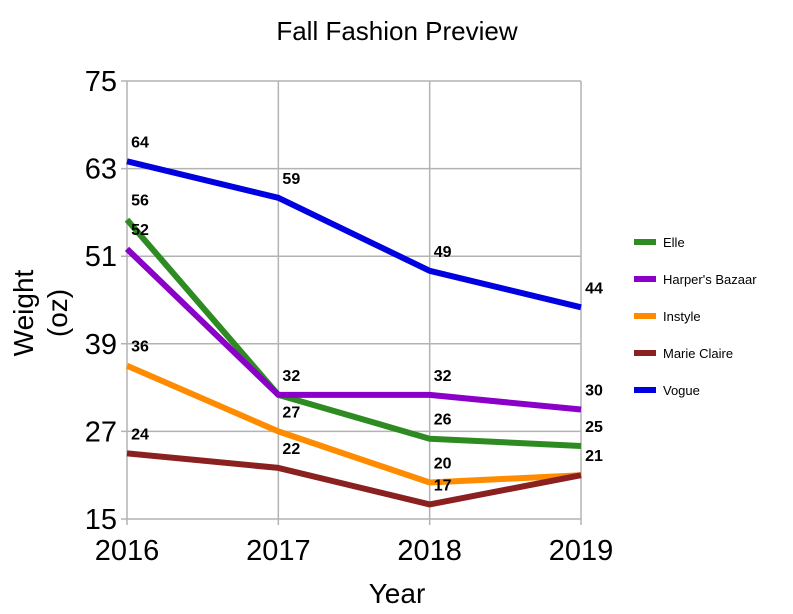 The height and width of the screenshot is (614, 793). I want to click on y-axis-label-line-1: Weight, so click(23, 312).